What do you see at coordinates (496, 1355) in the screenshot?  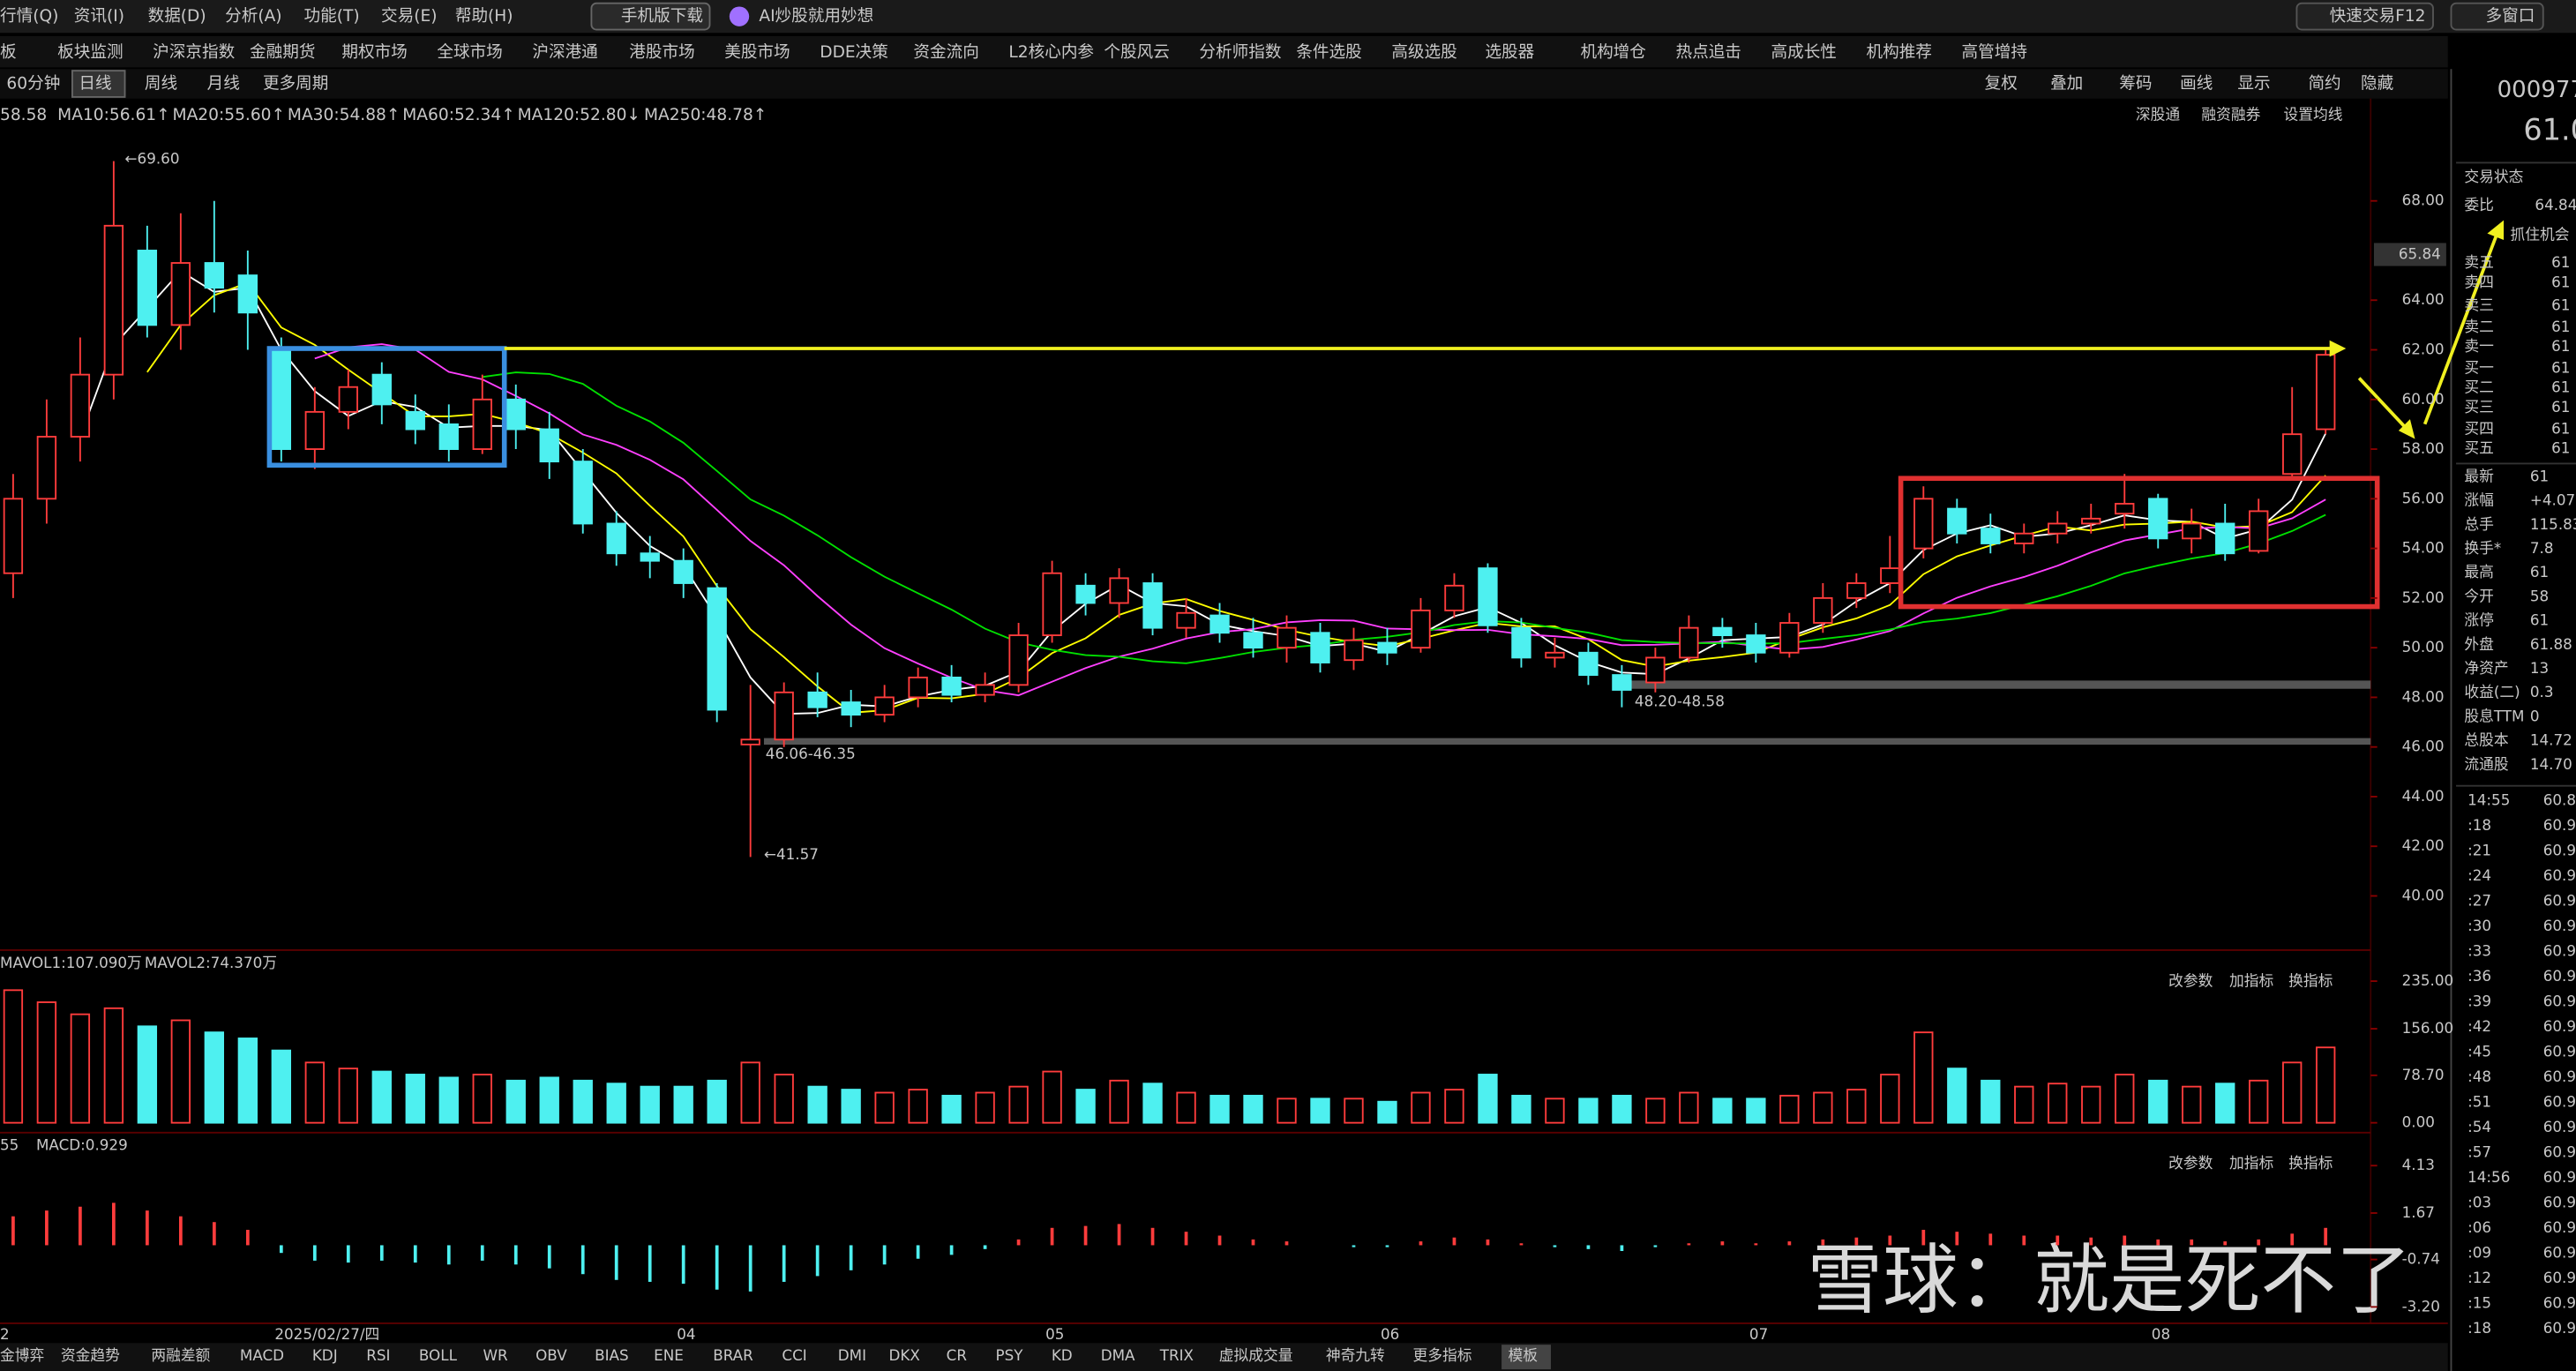 I see `indicator-tab: WR` at bounding box center [496, 1355].